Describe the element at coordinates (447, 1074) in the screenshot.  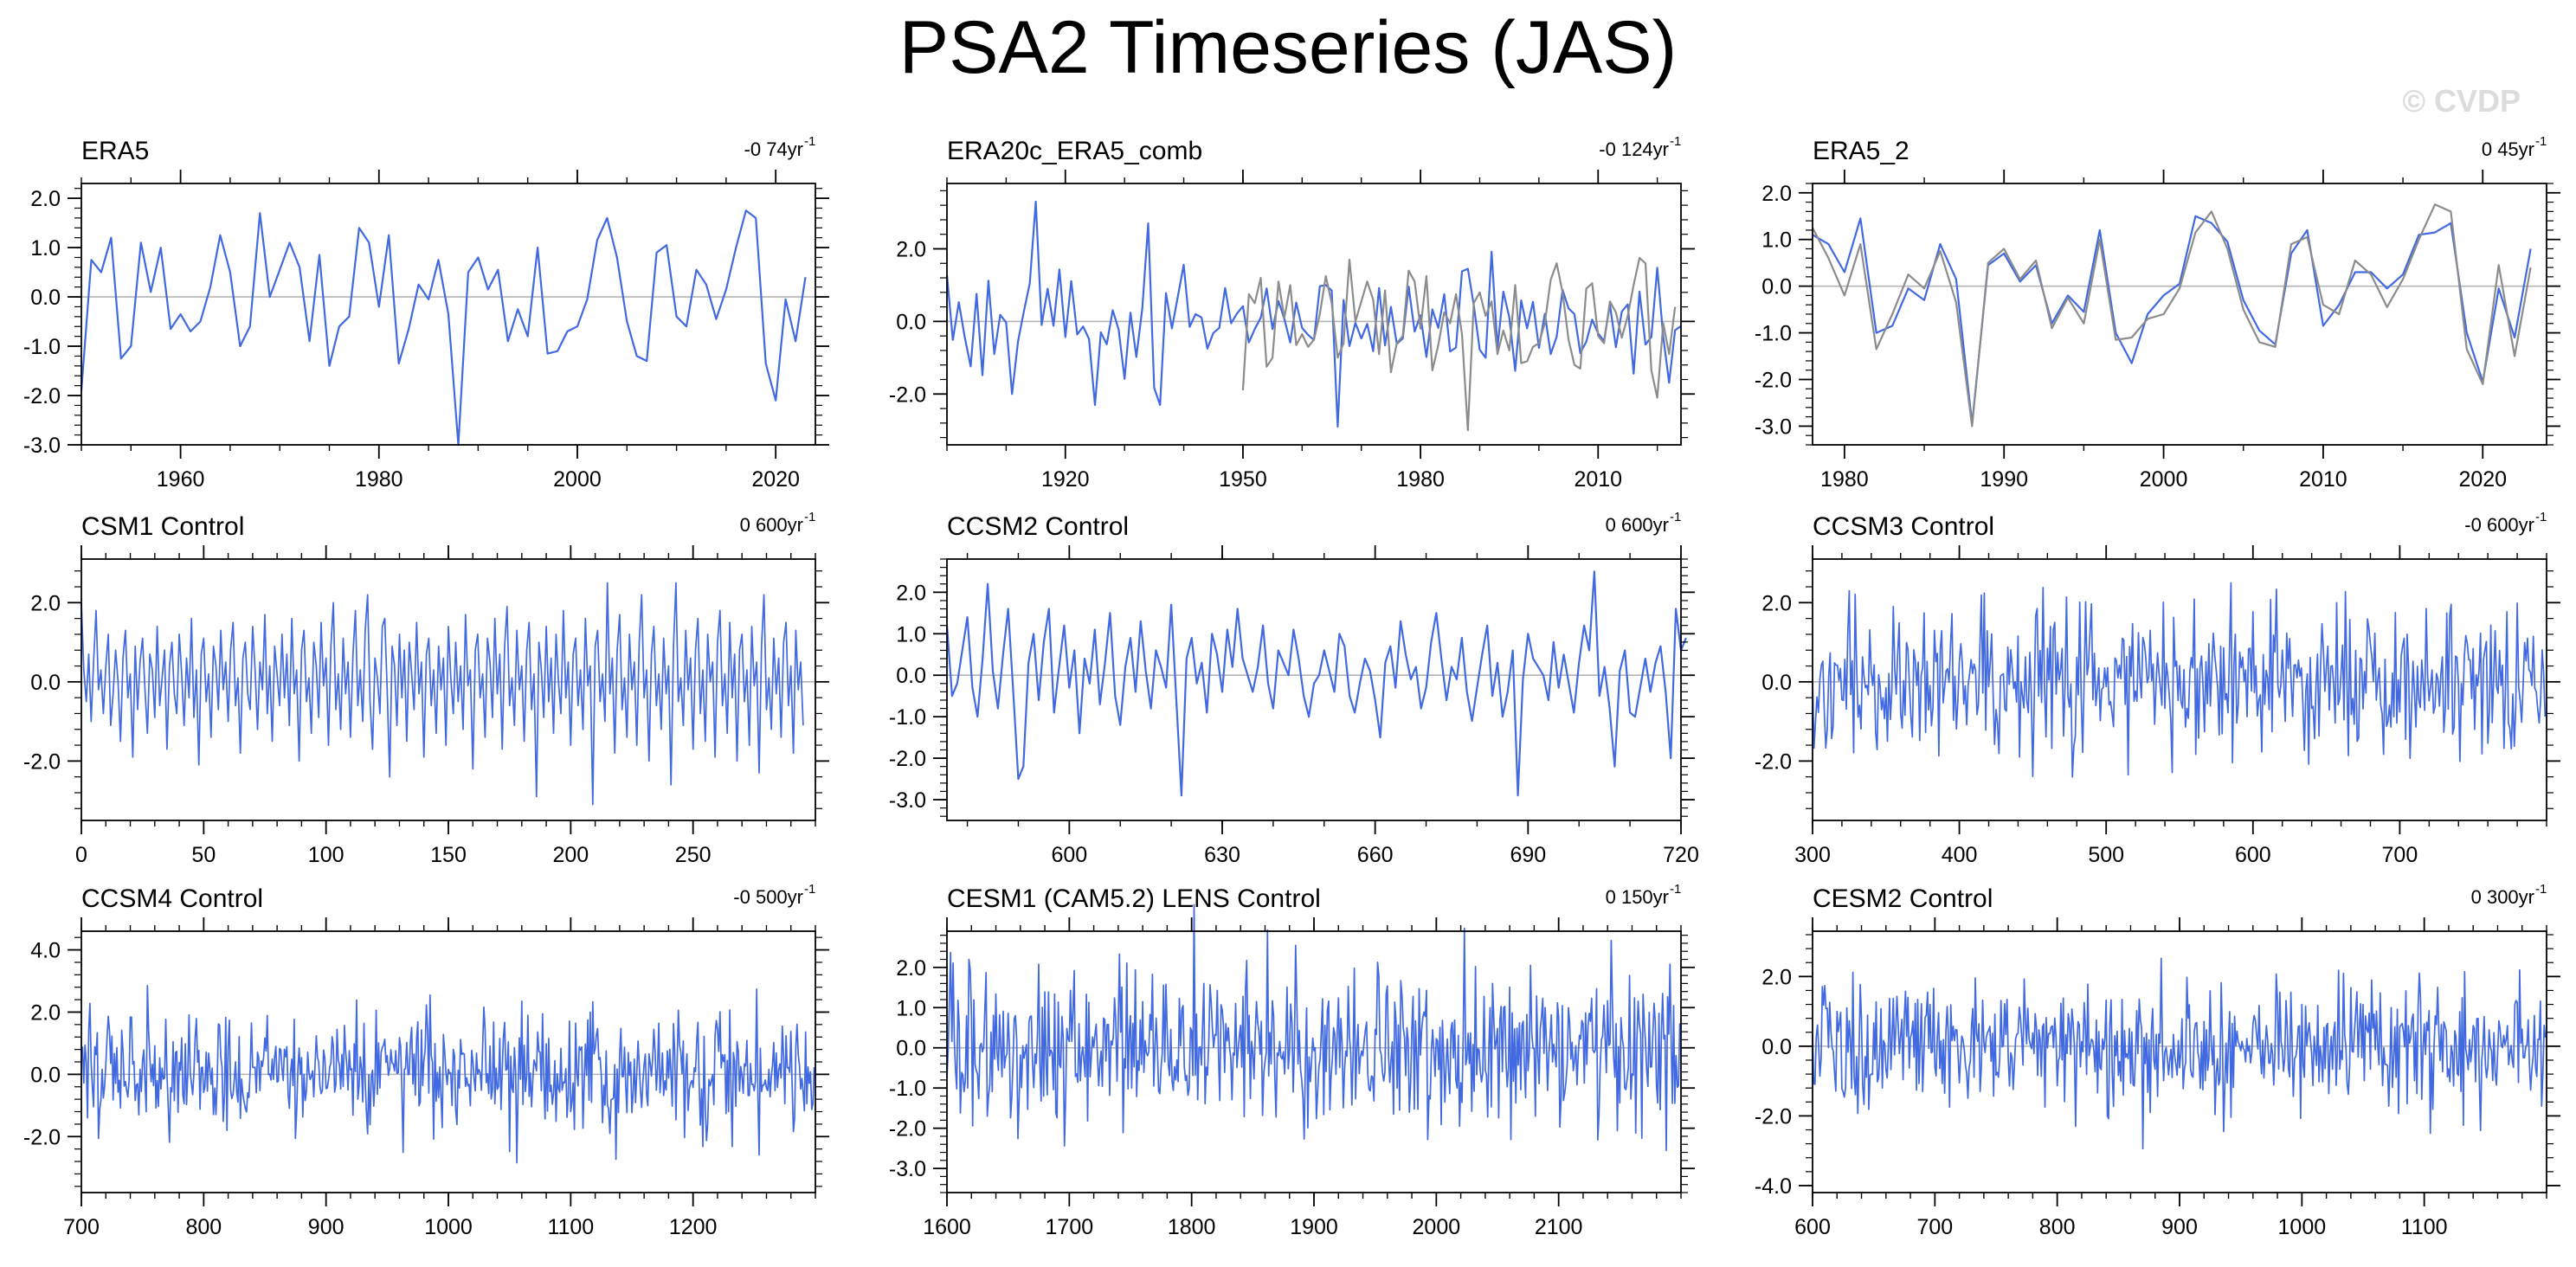
I see `series-line-ccsm4-control` at that location.